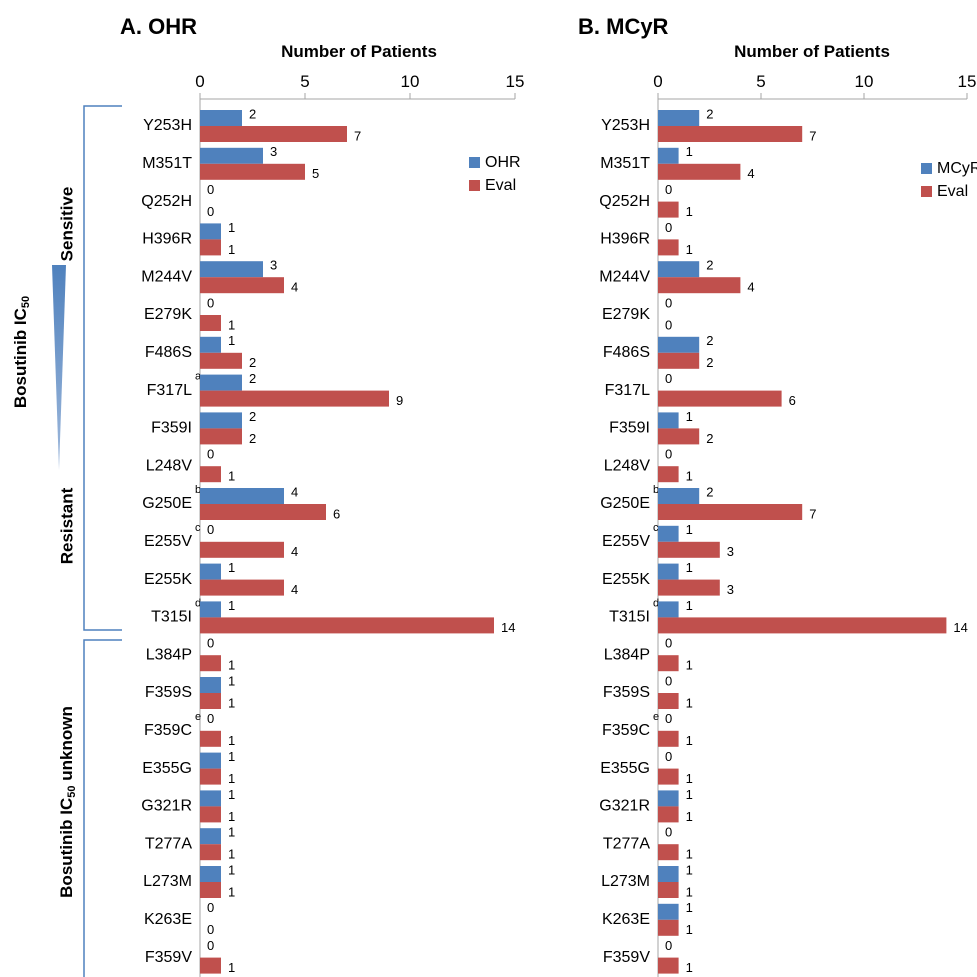 The width and height of the screenshot is (977, 977). I want to click on category-label: L273M, so click(167, 881).